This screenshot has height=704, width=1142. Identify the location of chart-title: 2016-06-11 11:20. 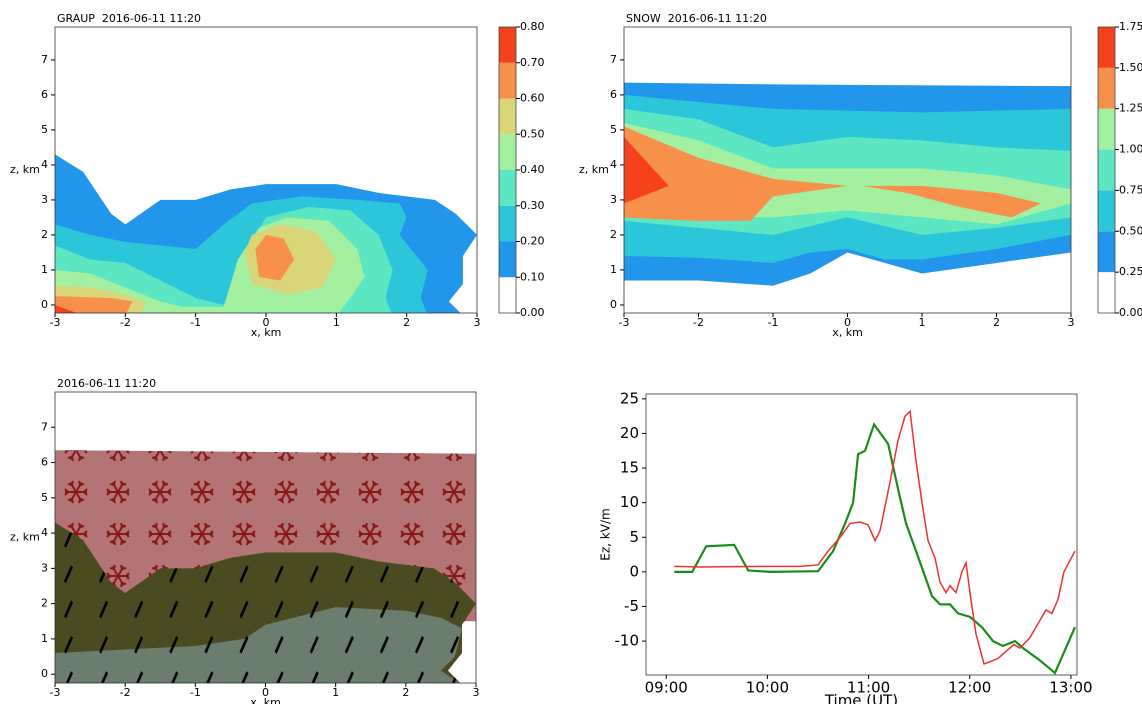
(106, 383).